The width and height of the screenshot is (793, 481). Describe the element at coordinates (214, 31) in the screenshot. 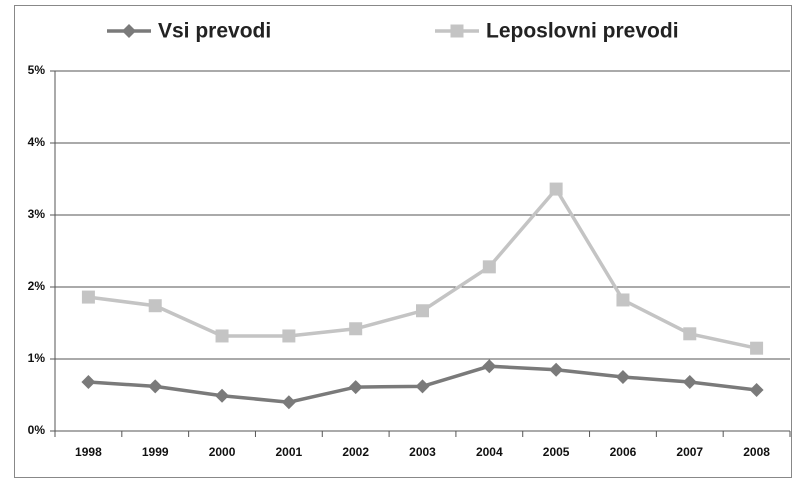

I see `legend-label: Vsi prevodi` at that location.